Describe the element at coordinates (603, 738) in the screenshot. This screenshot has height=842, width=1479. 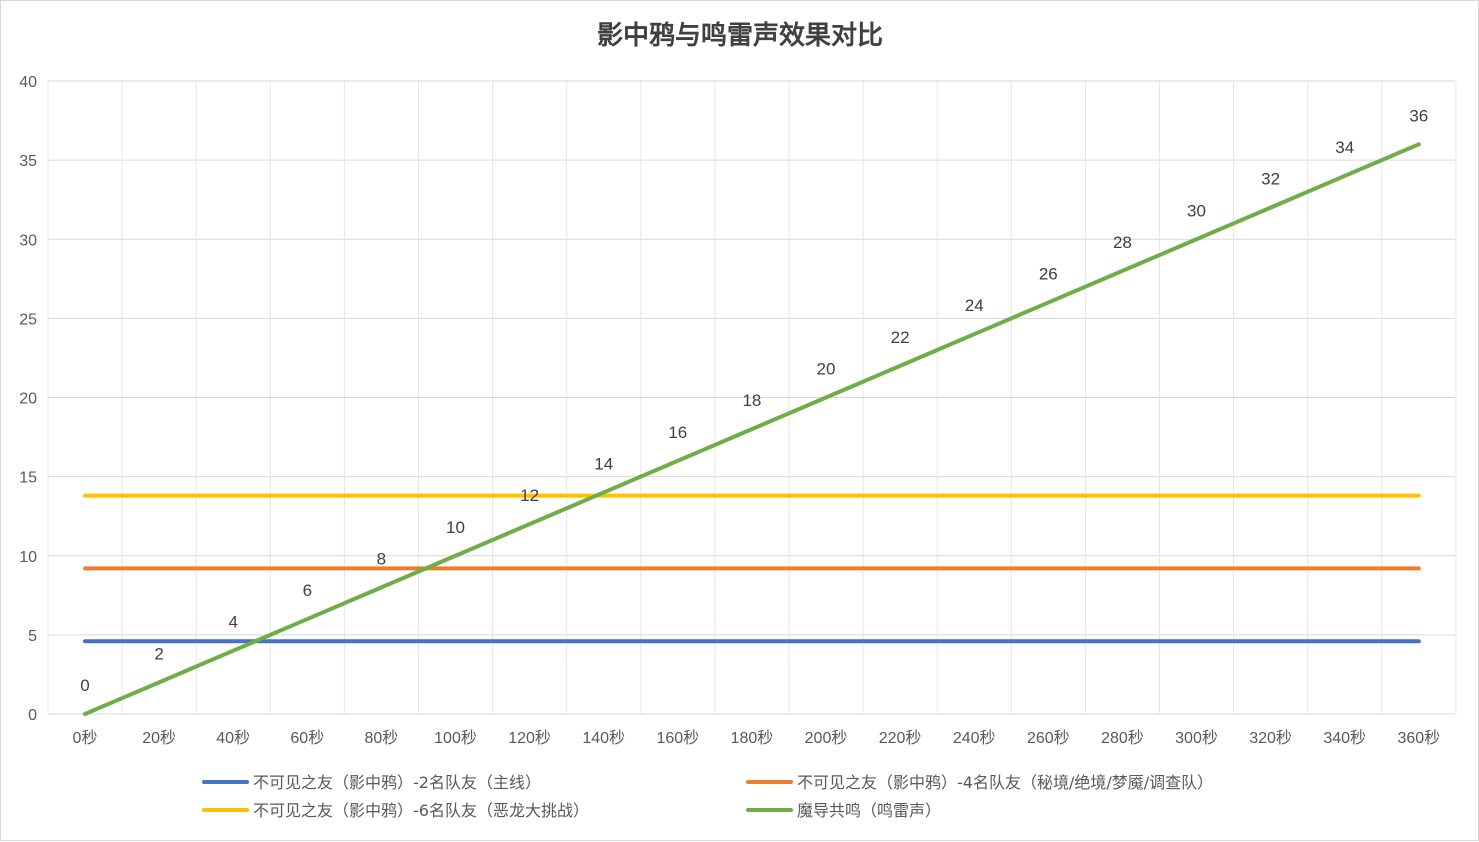
I see `x-tick-label: 140秒` at that location.